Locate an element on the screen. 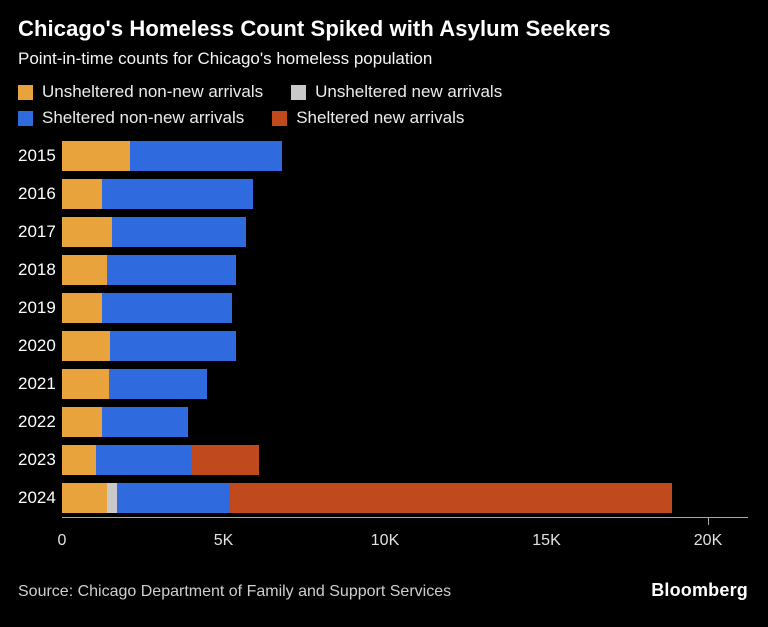 The image size is (768, 627). year-label: 2022 is located at coordinates (37, 421).